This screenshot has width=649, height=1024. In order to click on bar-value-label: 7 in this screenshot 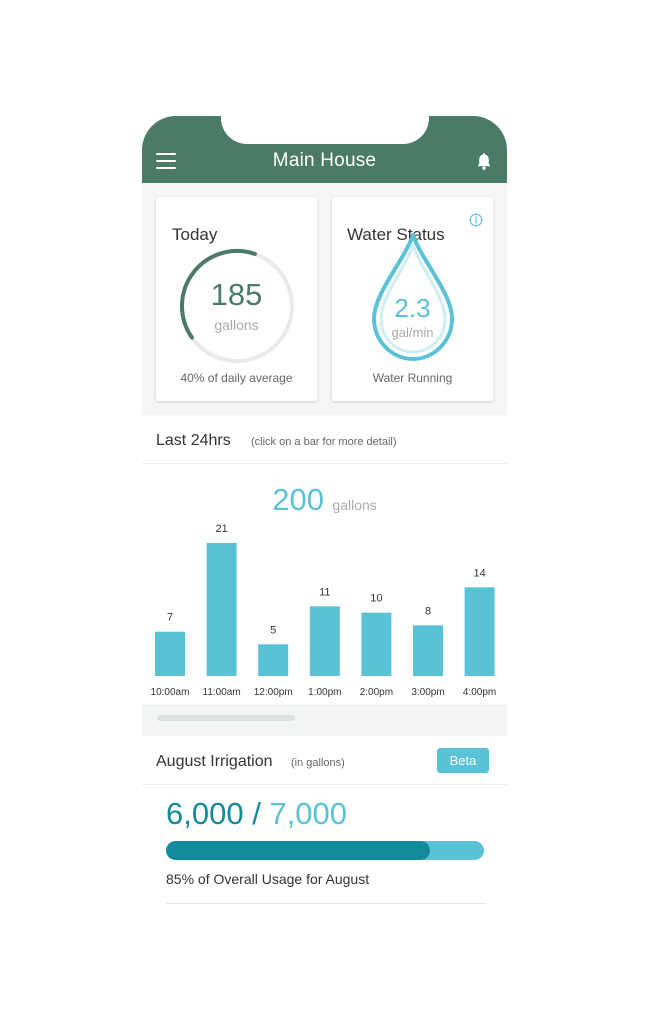, I will do `click(170, 618)`.